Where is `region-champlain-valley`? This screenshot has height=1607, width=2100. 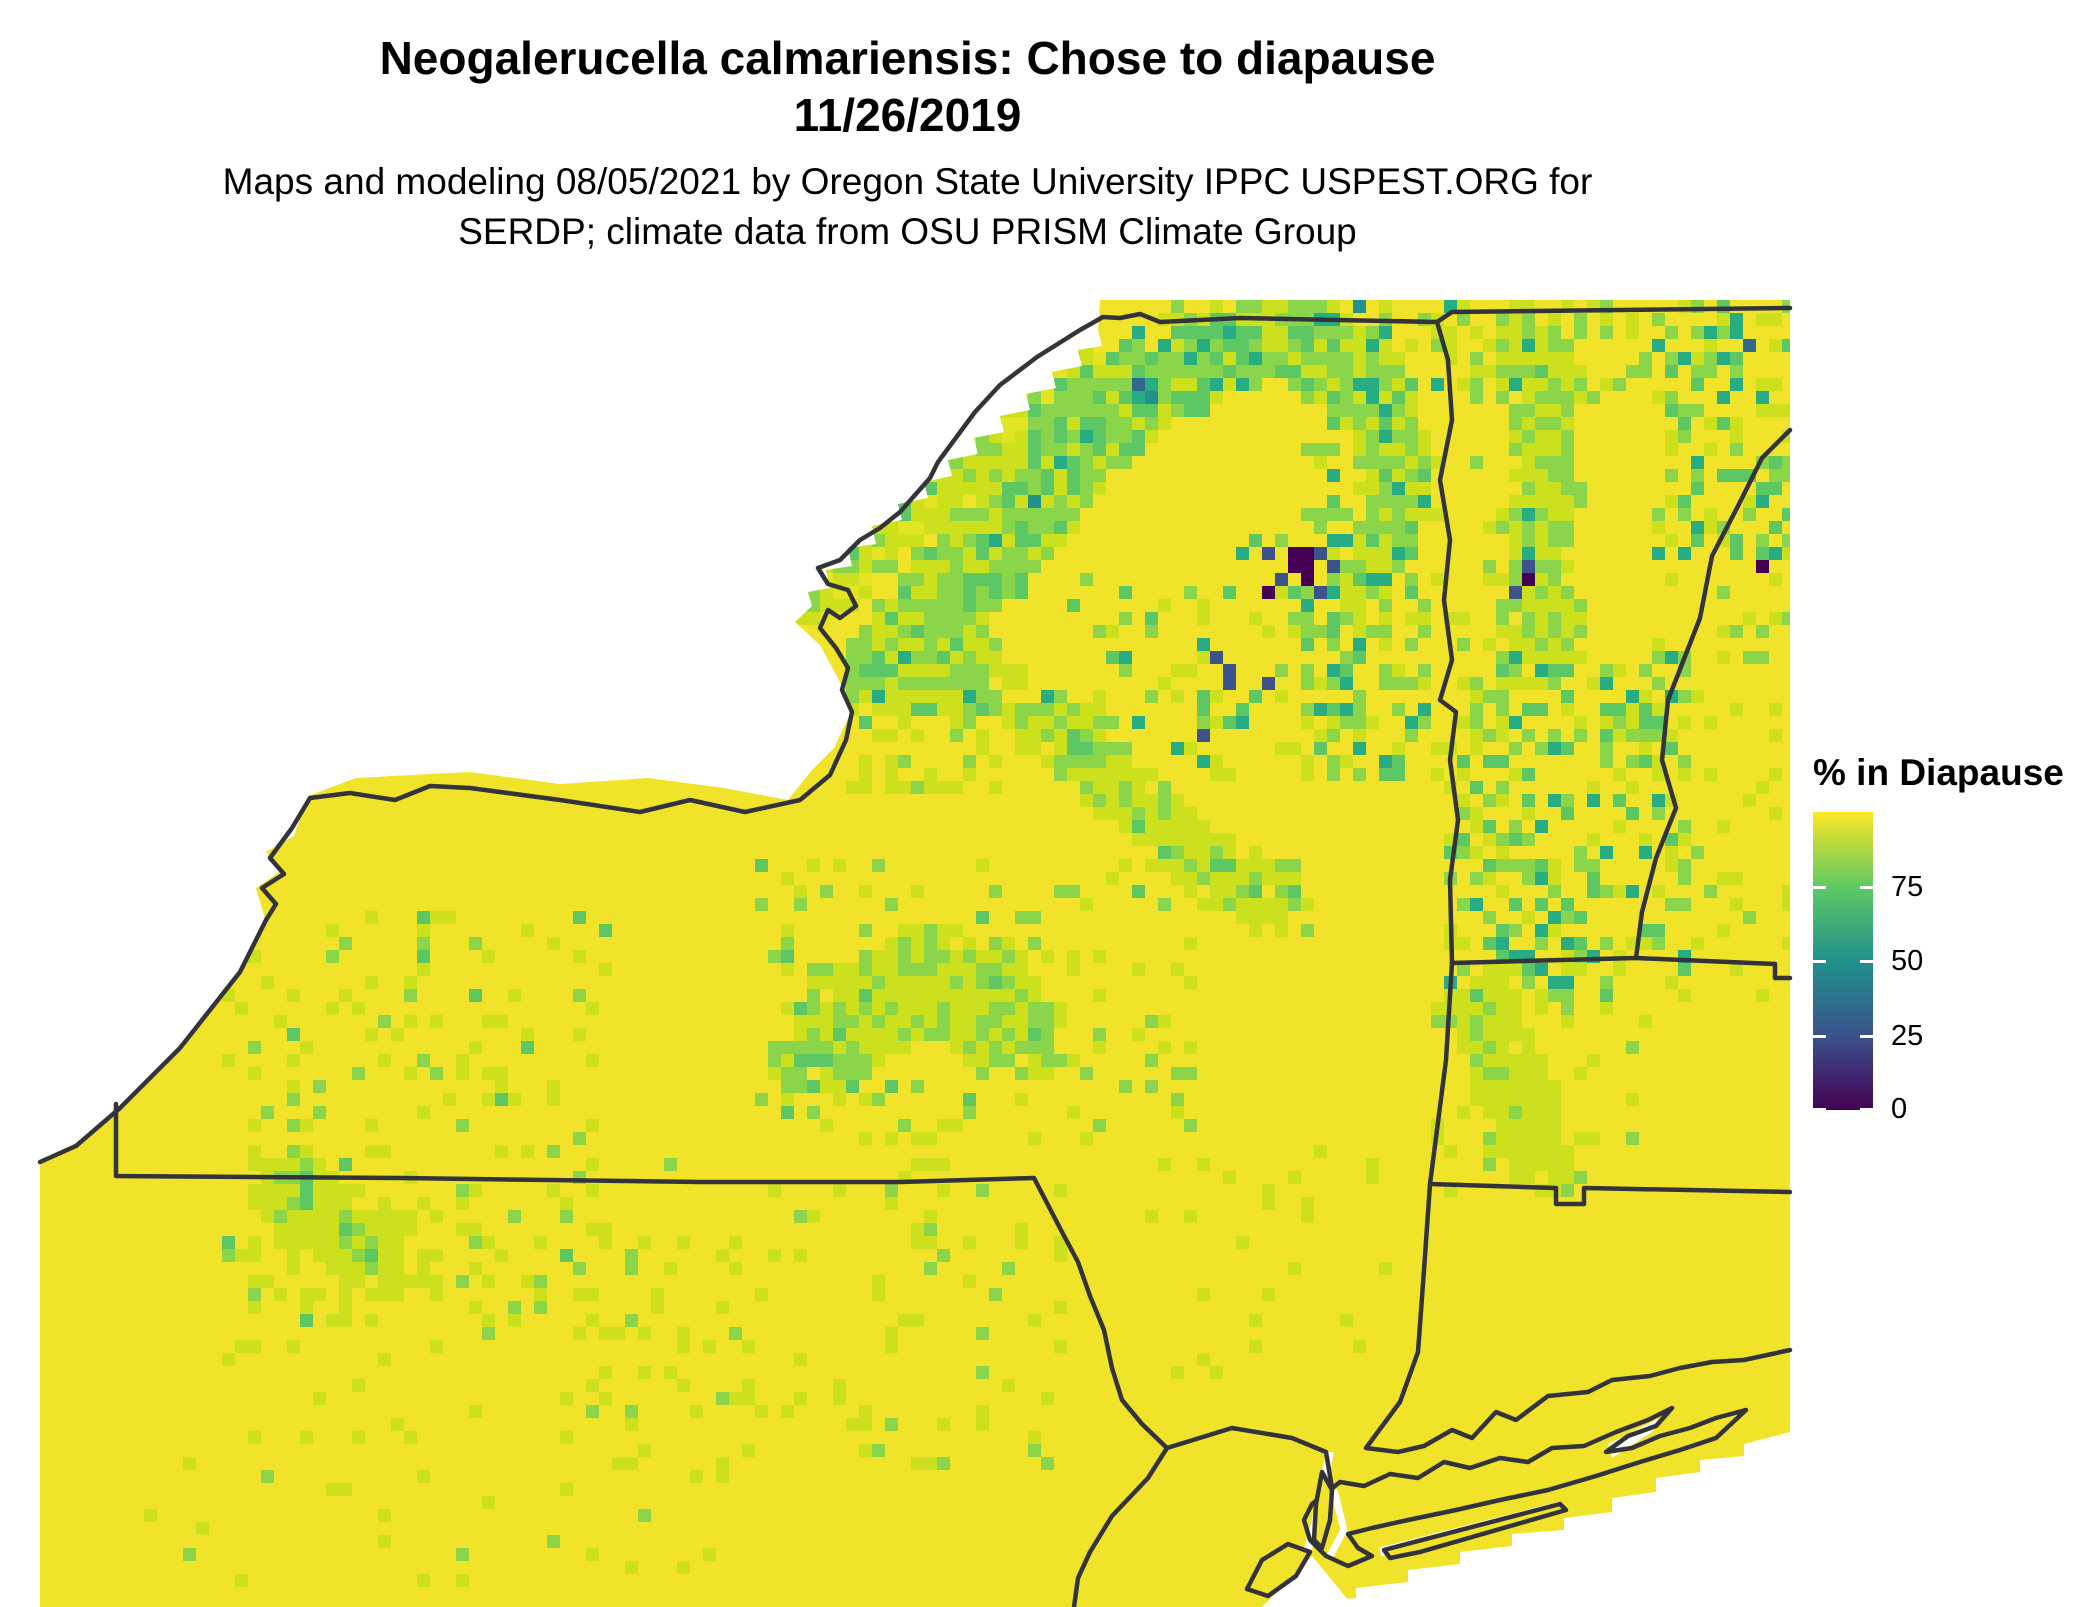 region-champlain-valley is located at coordinates (1470, 612).